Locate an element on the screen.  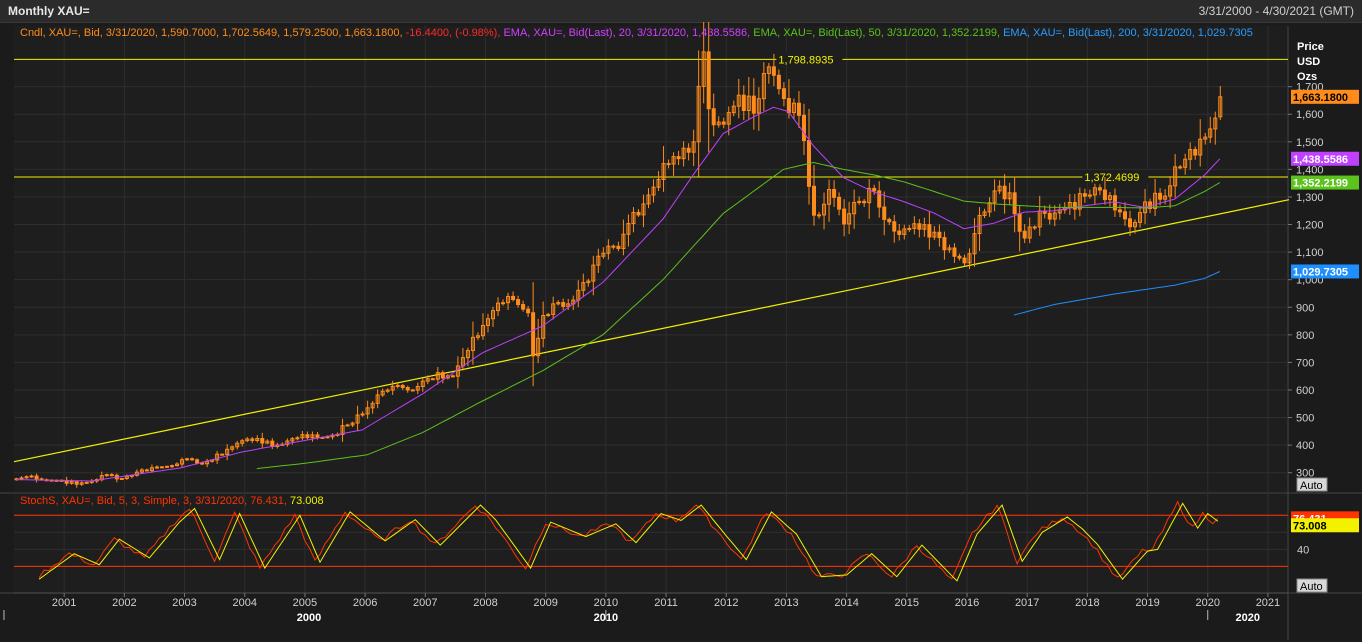
stoch-d-line is located at coordinates (628, 542).